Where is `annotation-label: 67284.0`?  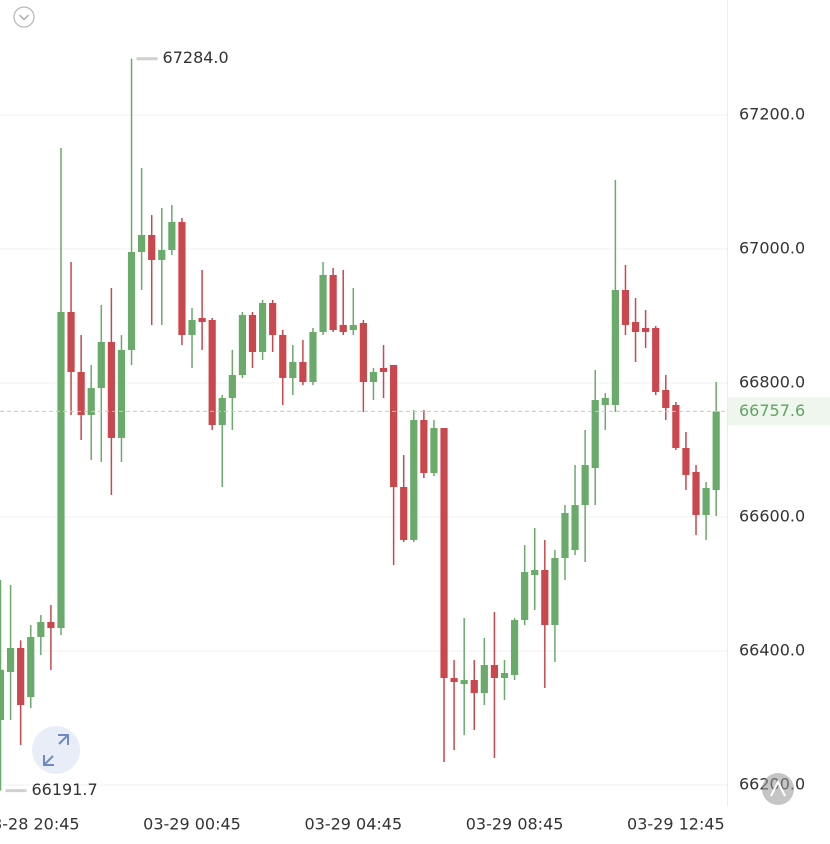
annotation-label: 67284.0 is located at coordinates (196, 57).